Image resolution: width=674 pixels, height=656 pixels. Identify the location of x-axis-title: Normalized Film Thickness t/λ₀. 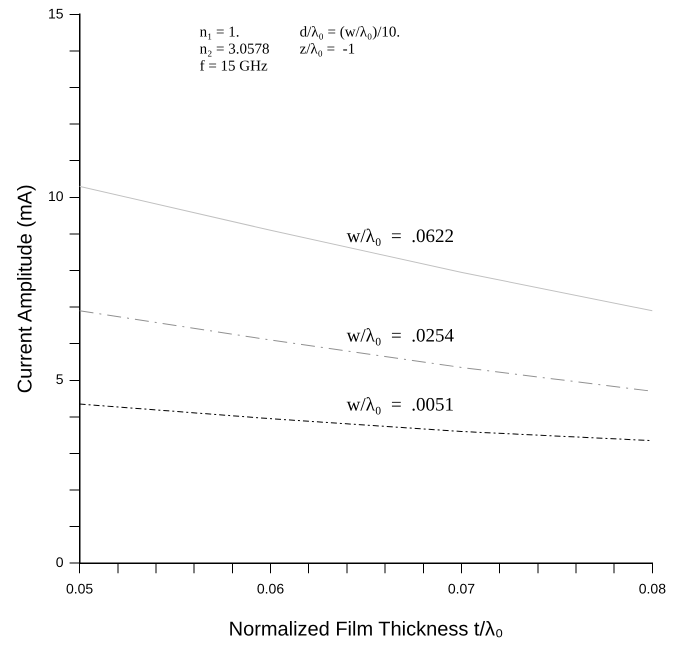
(366, 629).